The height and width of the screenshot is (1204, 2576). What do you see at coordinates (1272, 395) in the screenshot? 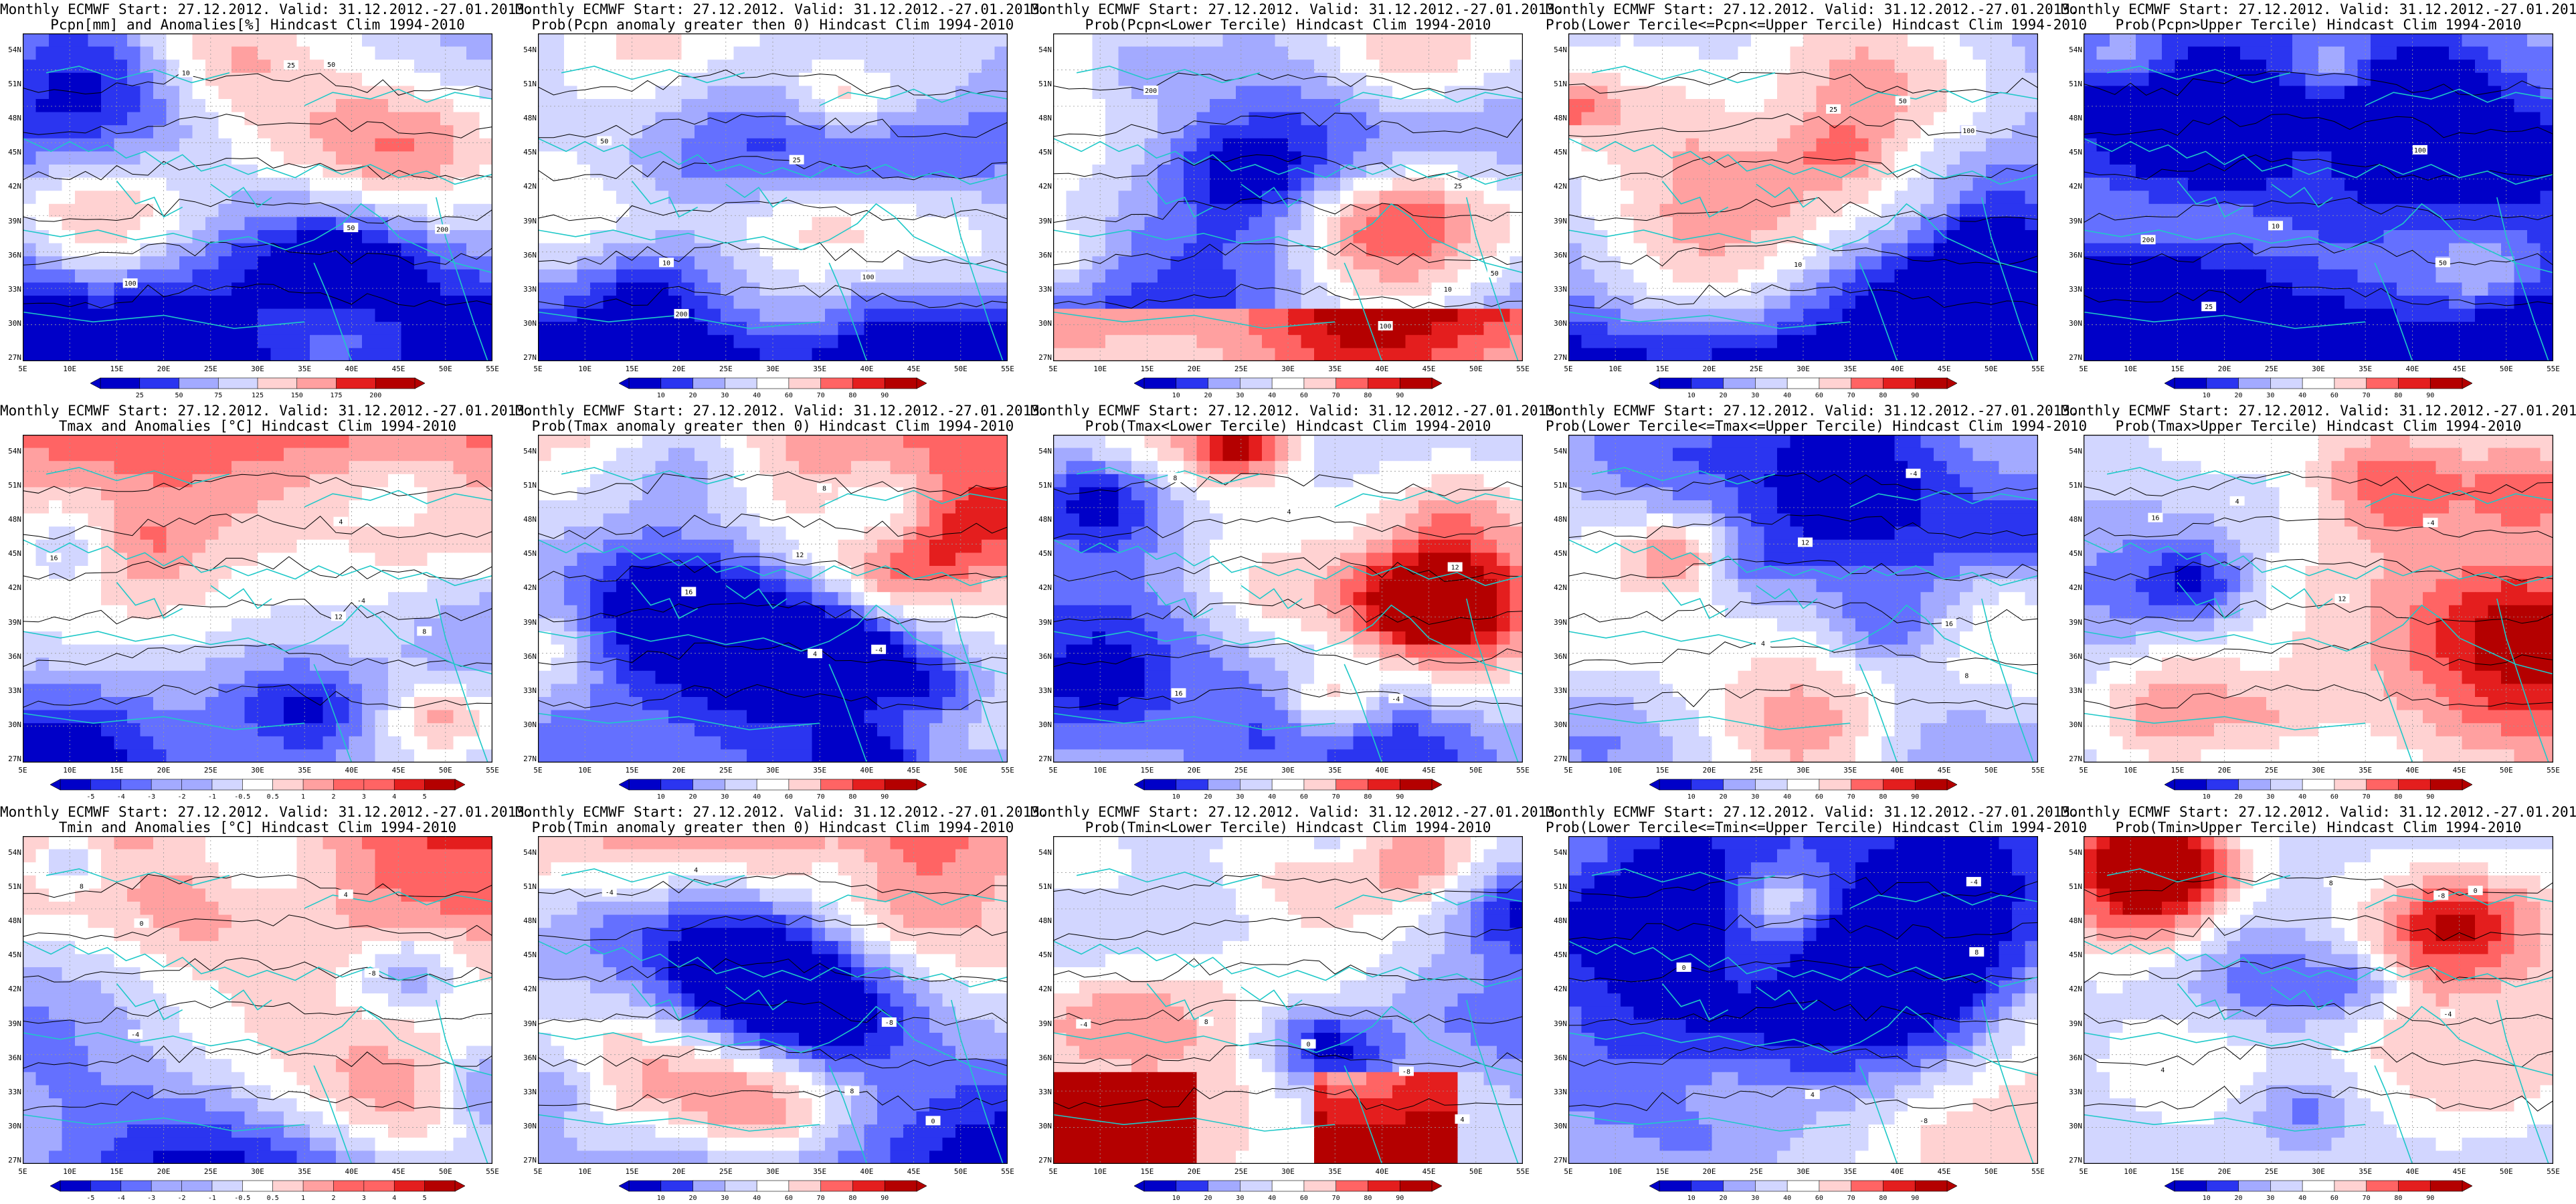
I see `colorbar-tick-label: 40` at bounding box center [1272, 395].